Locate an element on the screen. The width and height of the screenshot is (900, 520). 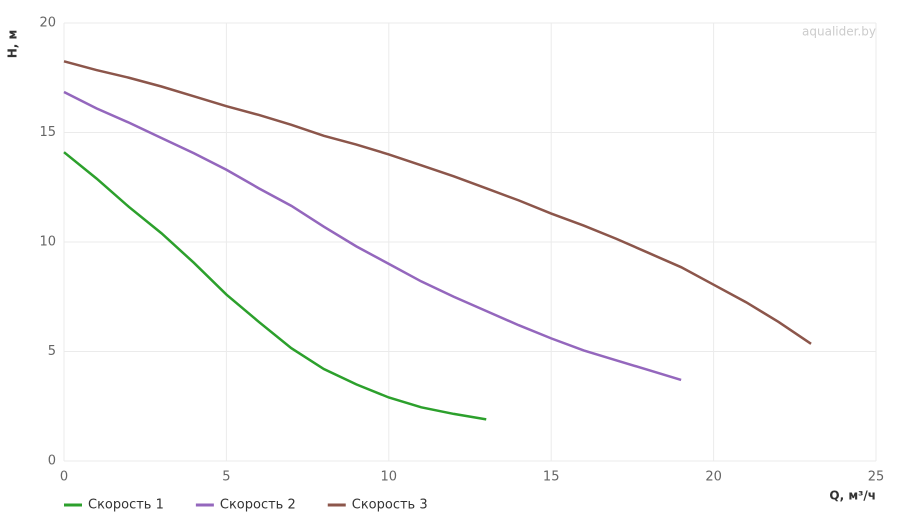
y-tick-label: 5 is located at coordinates (52, 351).